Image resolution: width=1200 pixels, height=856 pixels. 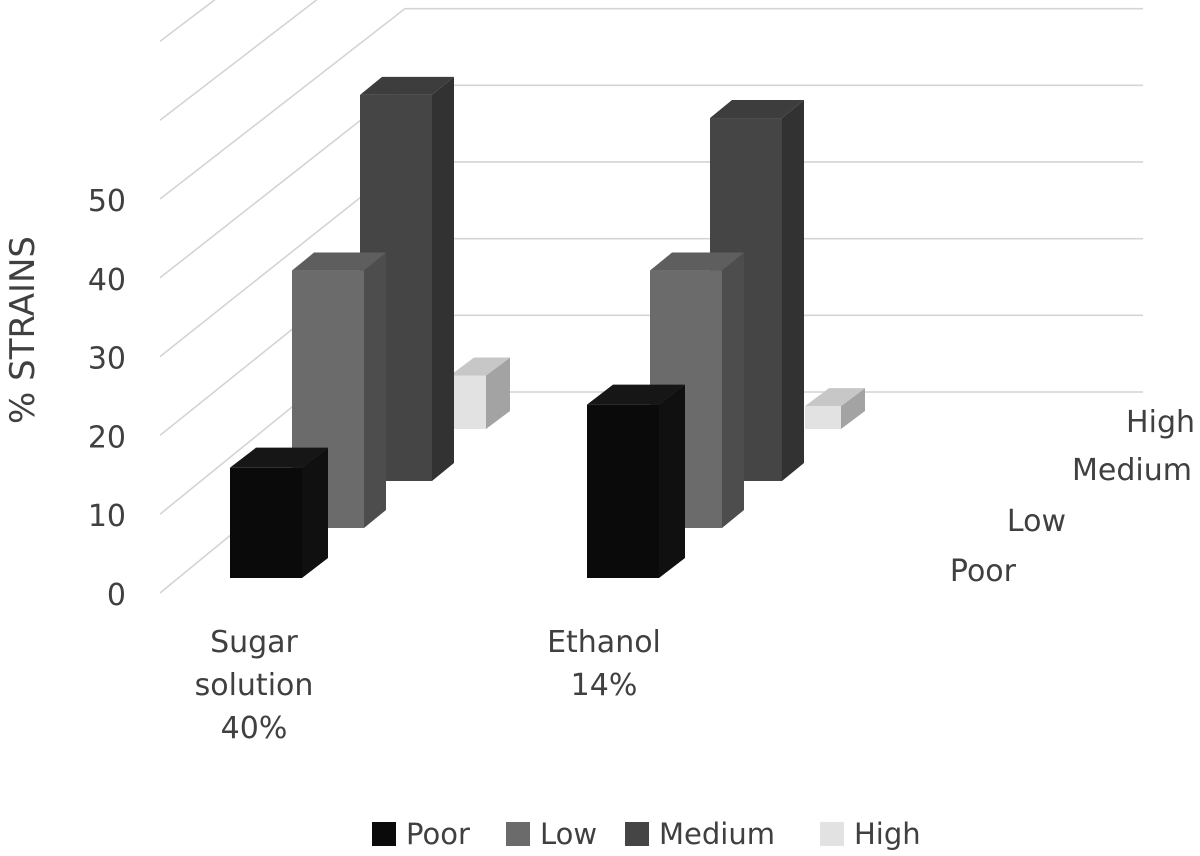 I want to click on y-tick-label-30: 30, so click(x=107, y=359).